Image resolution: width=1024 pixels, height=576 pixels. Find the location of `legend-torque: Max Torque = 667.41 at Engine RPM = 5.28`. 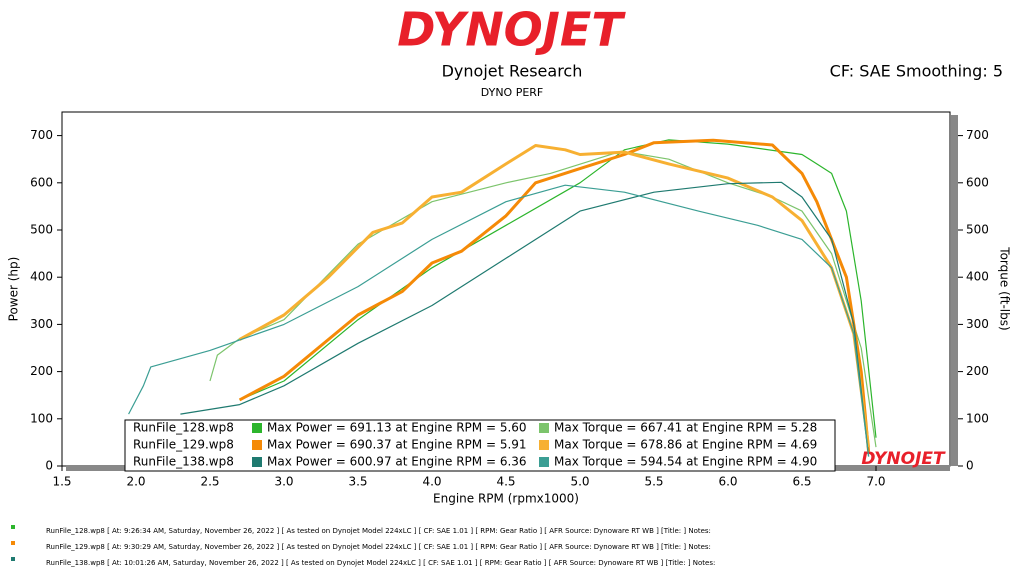

legend-torque: Max Torque = 667.41 at Engine RPM = 5.28 is located at coordinates (685, 428).